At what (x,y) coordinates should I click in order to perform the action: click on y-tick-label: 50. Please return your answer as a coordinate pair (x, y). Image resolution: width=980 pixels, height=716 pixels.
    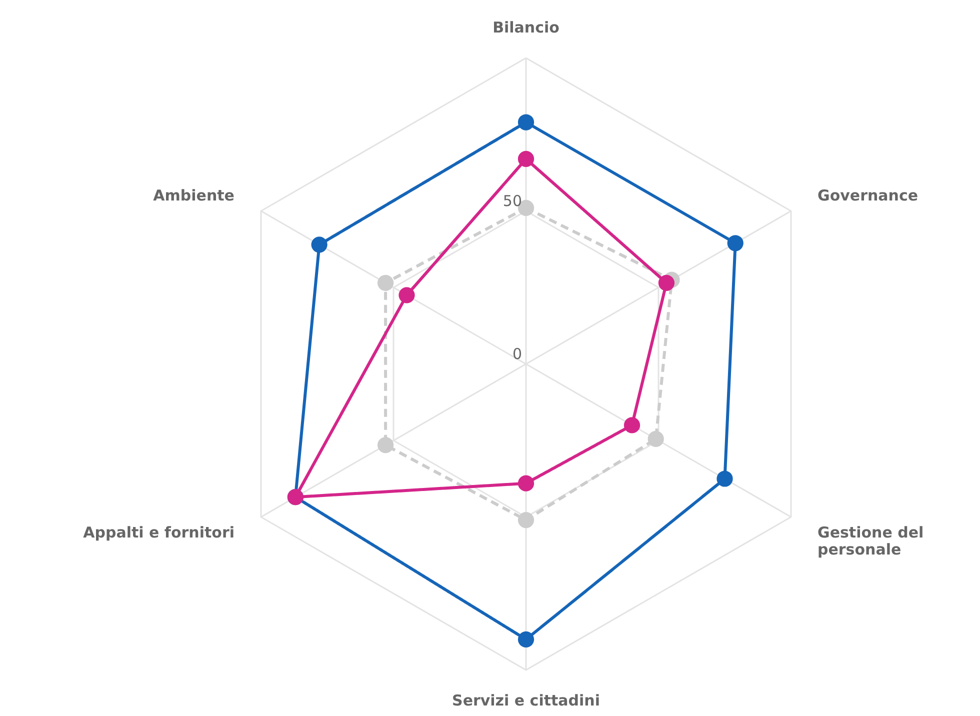
    Looking at the image, I should click on (512, 201).